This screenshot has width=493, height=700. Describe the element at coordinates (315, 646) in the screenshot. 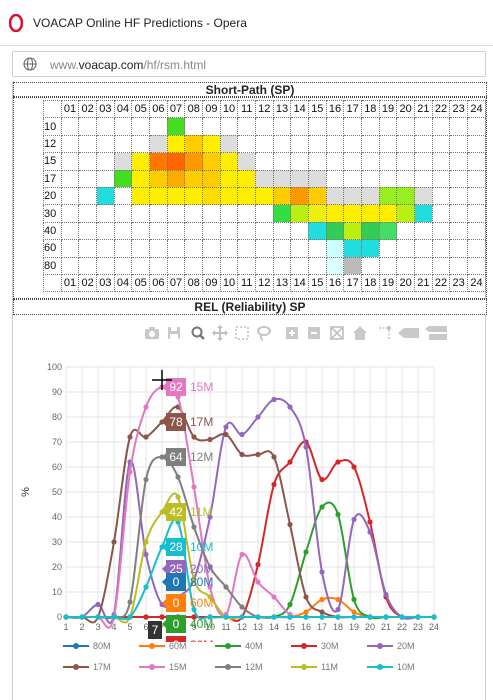

I see `legend-item: 30M` at that location.